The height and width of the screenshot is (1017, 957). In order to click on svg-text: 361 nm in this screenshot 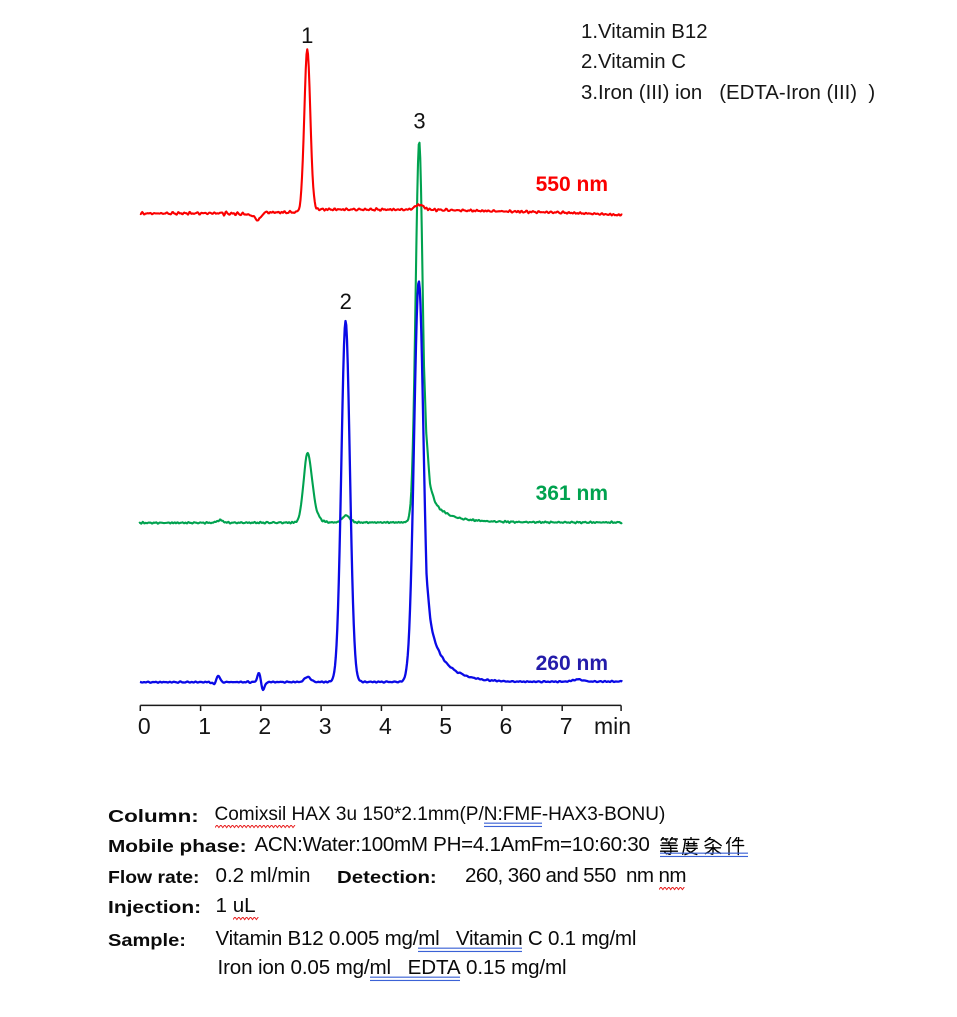, I will do `click(572, 493)`.